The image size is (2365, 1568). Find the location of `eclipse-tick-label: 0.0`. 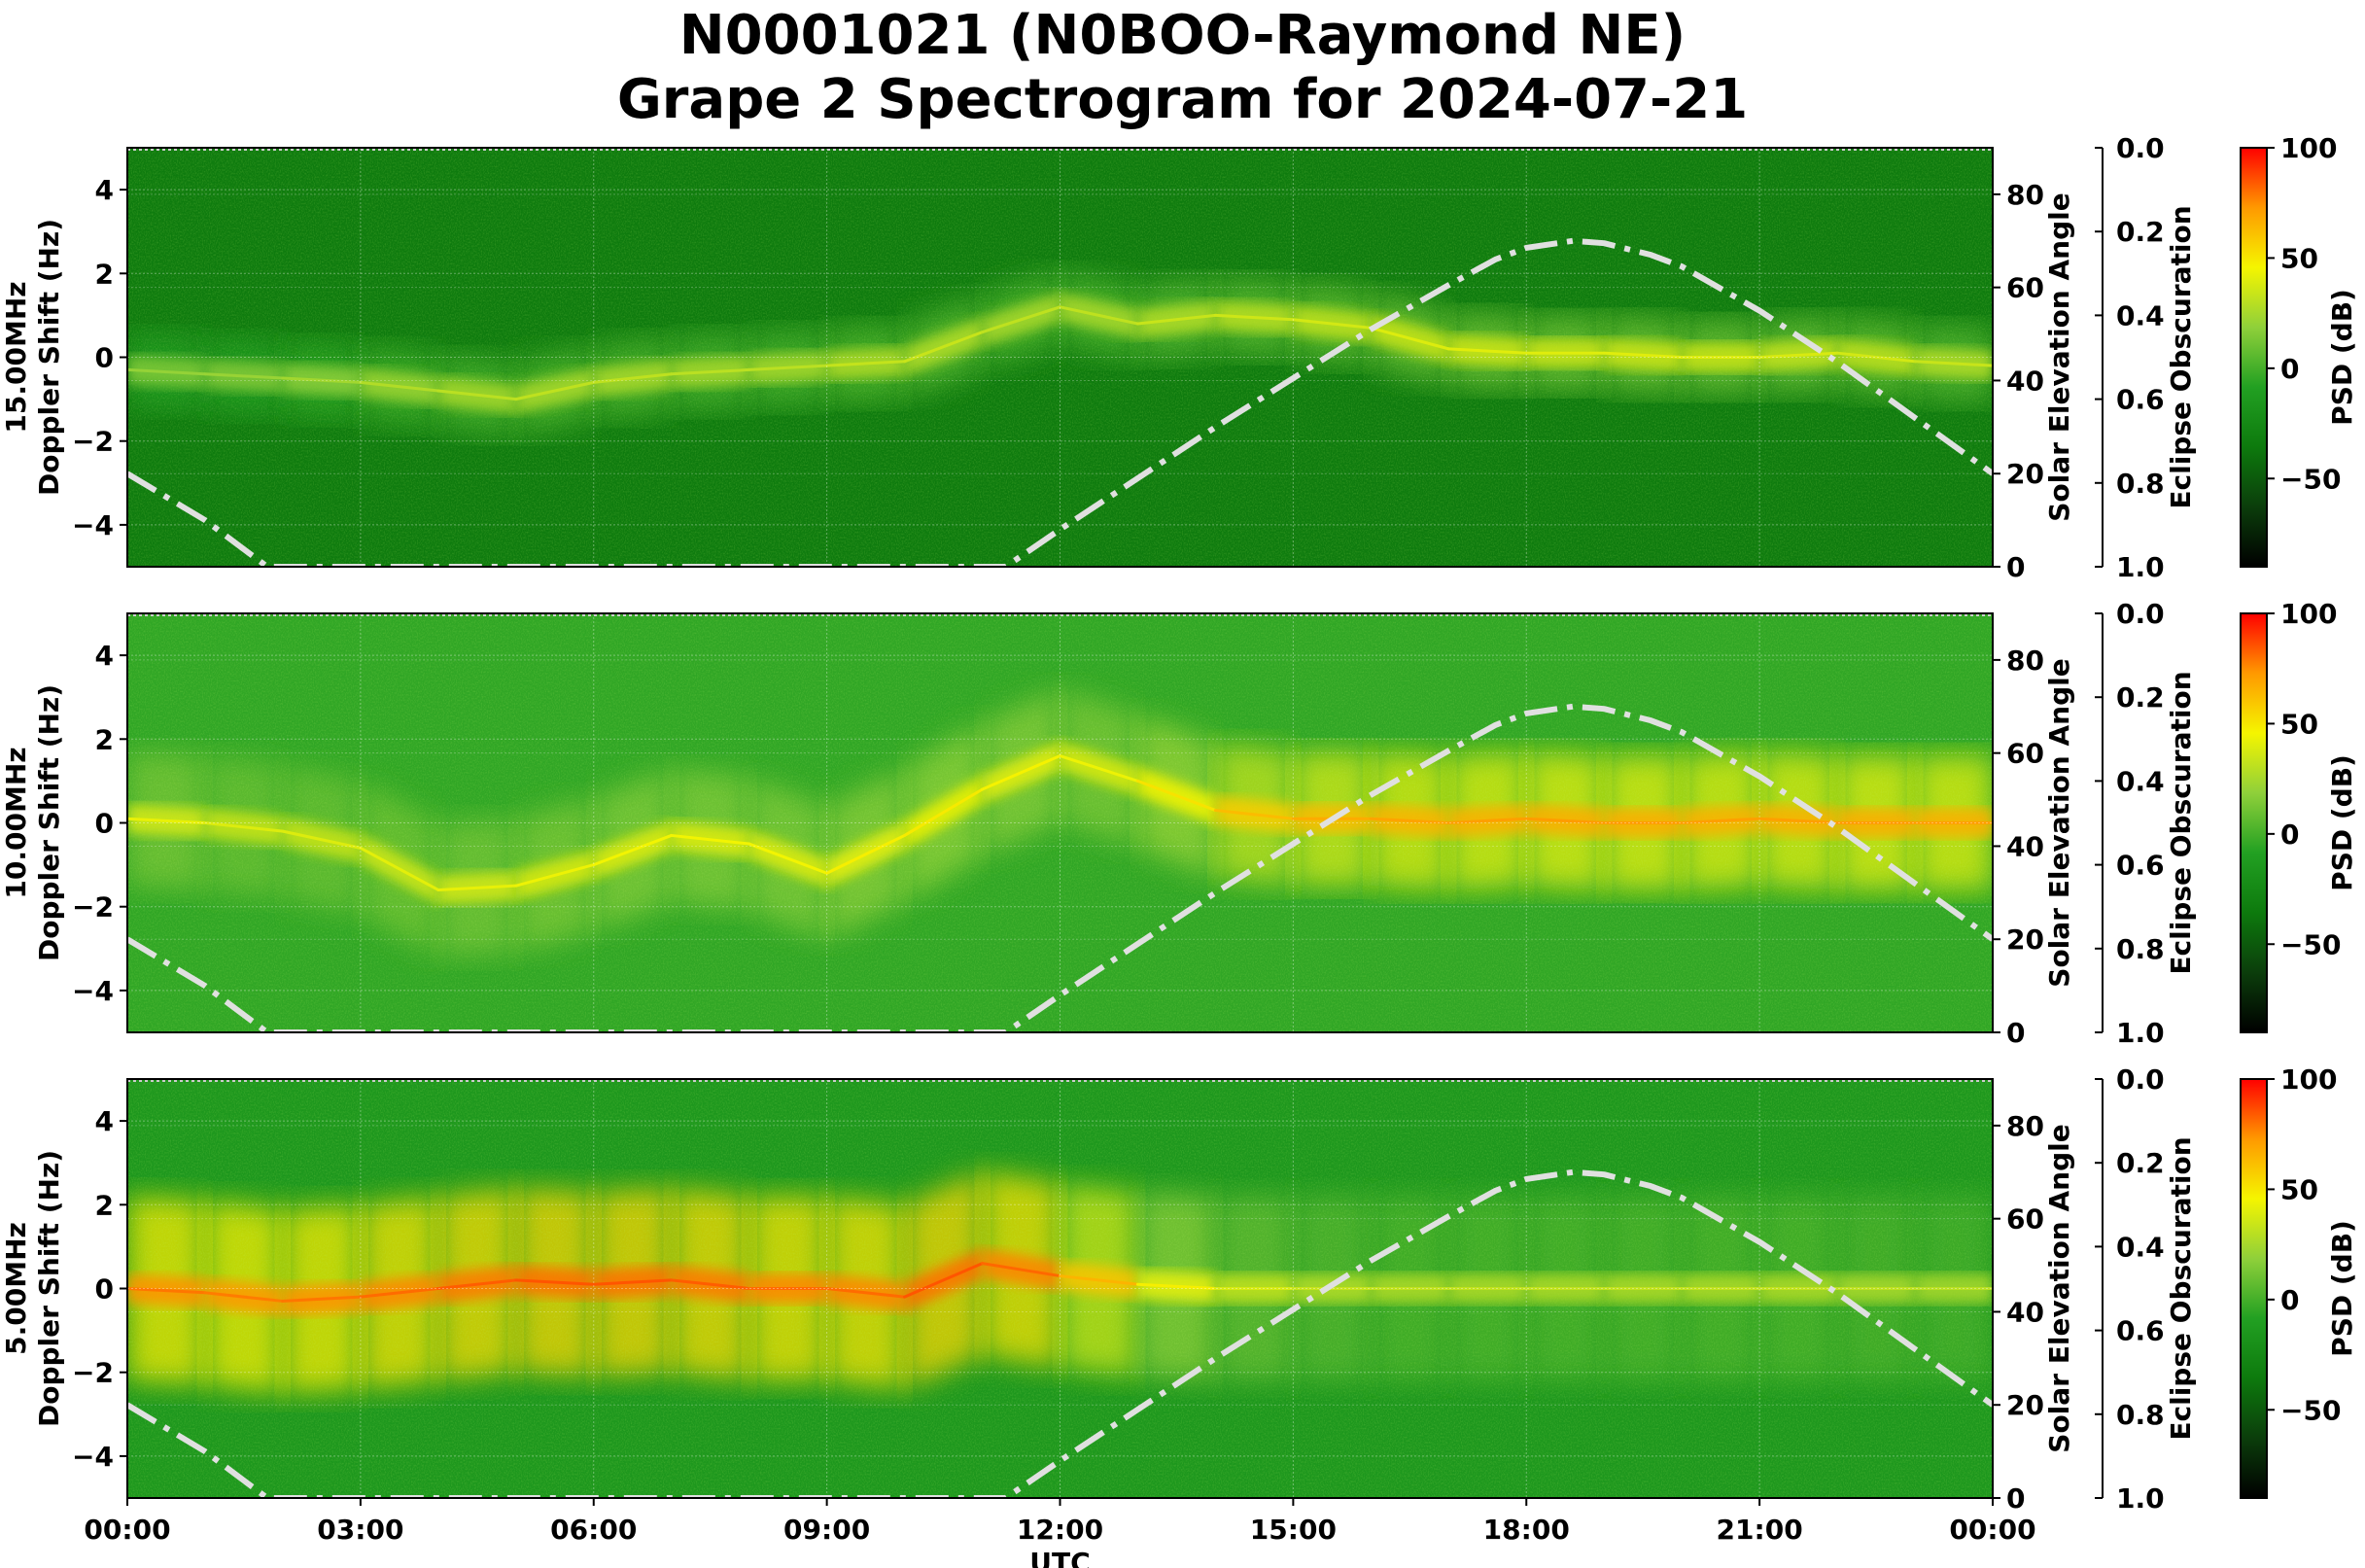

eclipse-tick-label: 0.0 is located at coordinates (2140, 1079).